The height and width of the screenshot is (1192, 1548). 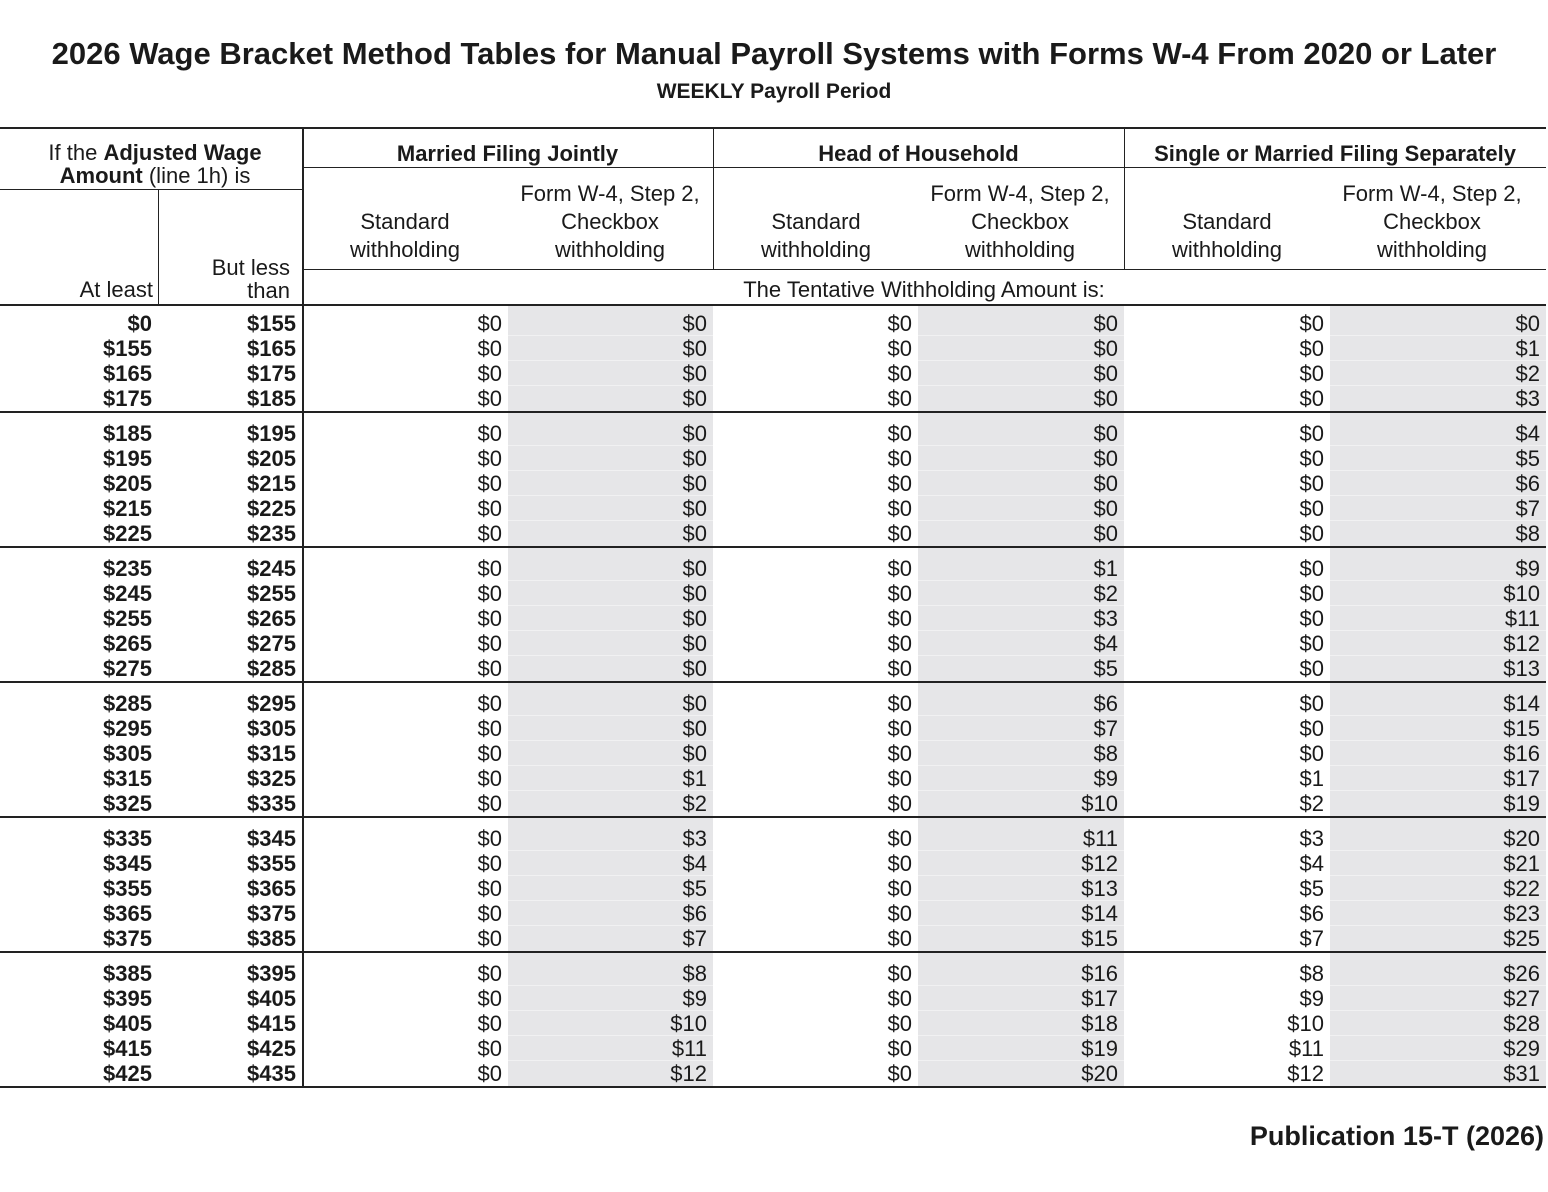 I want to click on amount-cell: $17, so click(x=1099, y=998).